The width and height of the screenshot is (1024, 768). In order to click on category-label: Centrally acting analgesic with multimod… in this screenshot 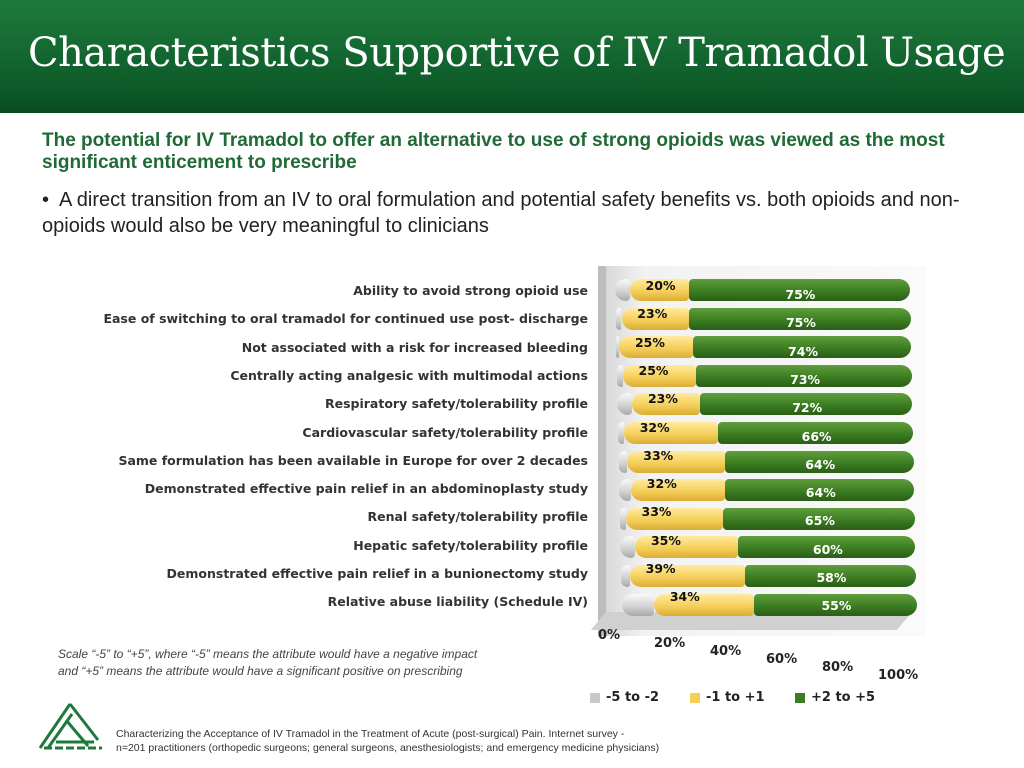, I will do `click(409, 375)`.